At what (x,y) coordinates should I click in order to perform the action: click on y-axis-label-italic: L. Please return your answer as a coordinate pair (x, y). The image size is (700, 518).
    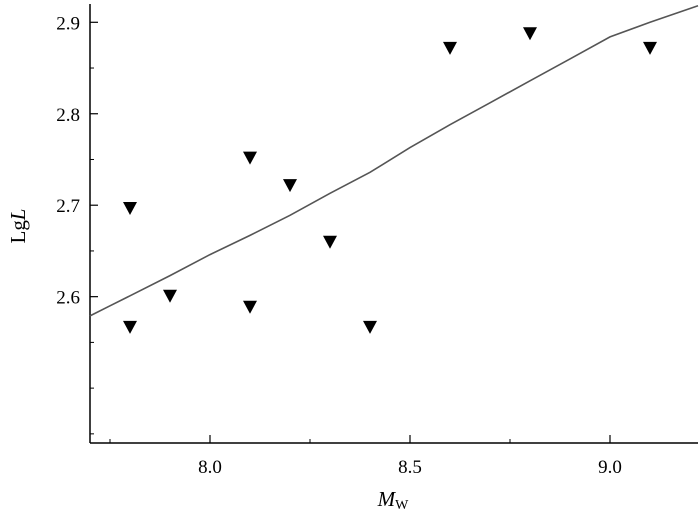
    Looking at the image, I should click on (18, 214).